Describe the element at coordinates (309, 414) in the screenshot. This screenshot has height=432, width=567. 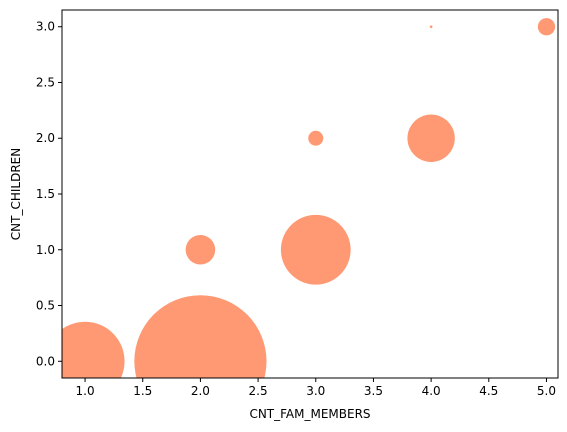
I see `x-axis-label: CNT_FAM_MEMBERS` at that location.